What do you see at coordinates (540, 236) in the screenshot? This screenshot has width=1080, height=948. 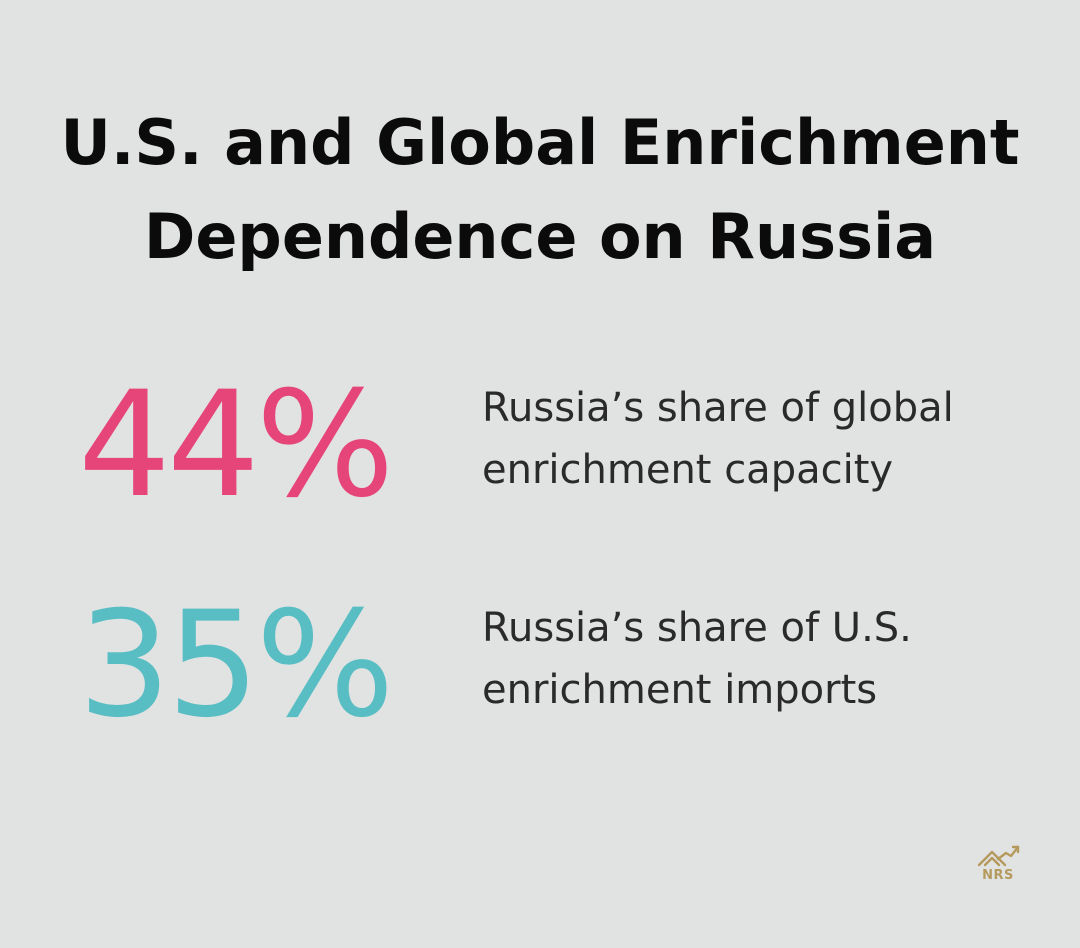 I see `title-line-2: Dependence on Russia` at bounding box center [540, 236].